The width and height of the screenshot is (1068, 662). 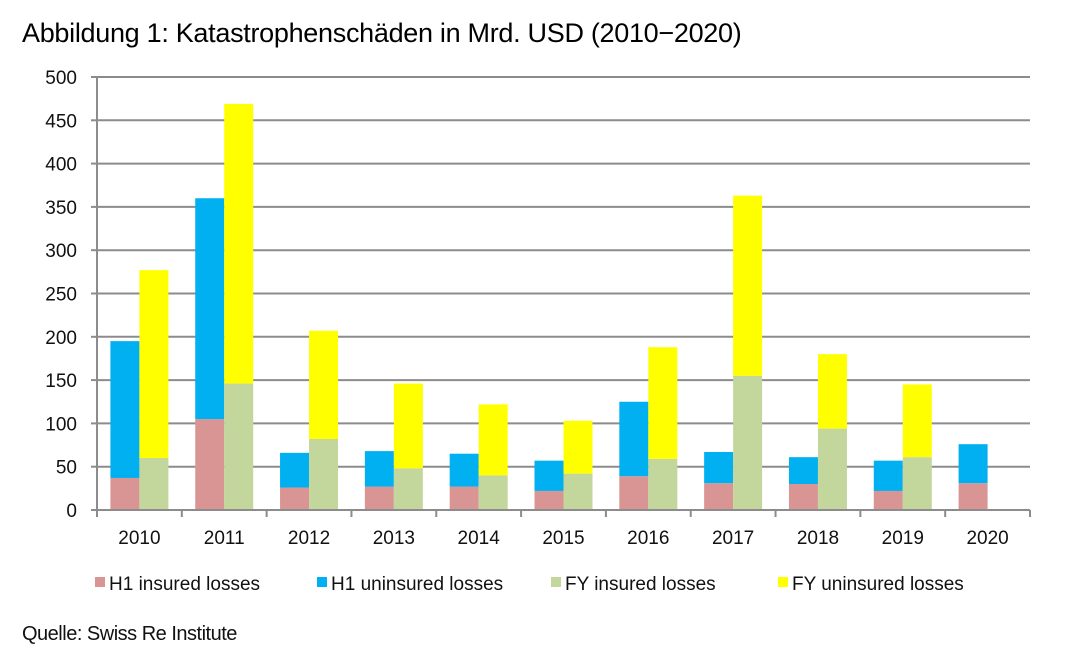 What do you see at coordinates (379, 469) in the screenshot?
I see `bar-h1-uninsured-losses-2013` at bounding box center [379, 469].